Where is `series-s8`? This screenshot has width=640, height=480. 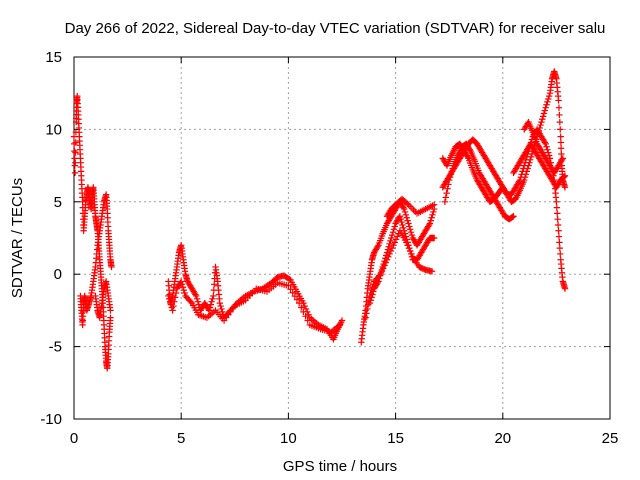
series-s8 is located at coordinates (399, 274).